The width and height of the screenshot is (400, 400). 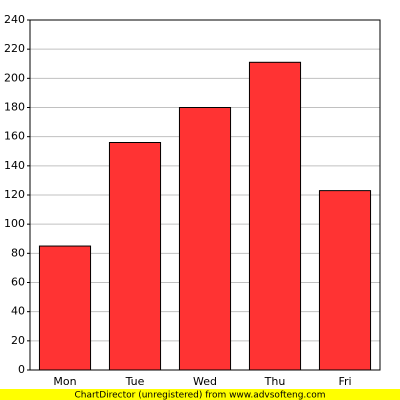 What do you see at coordinates (135, 381) in the screenshot?
I see `x-tick-label: Tue` at bounding box center [135, 381].